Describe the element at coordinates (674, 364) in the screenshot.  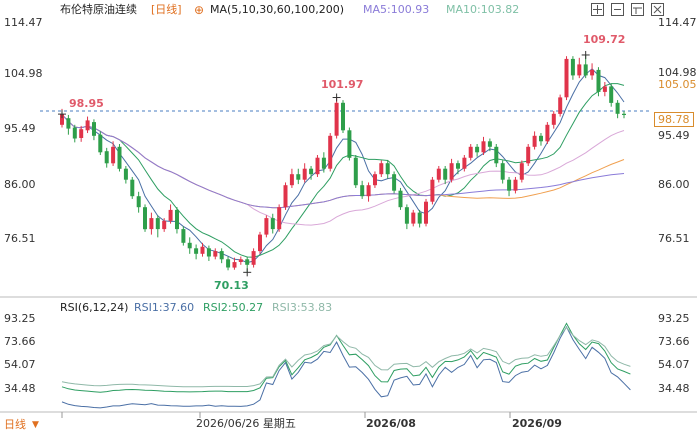
I see `rsi-tick-right-3: 54.07` at that location.